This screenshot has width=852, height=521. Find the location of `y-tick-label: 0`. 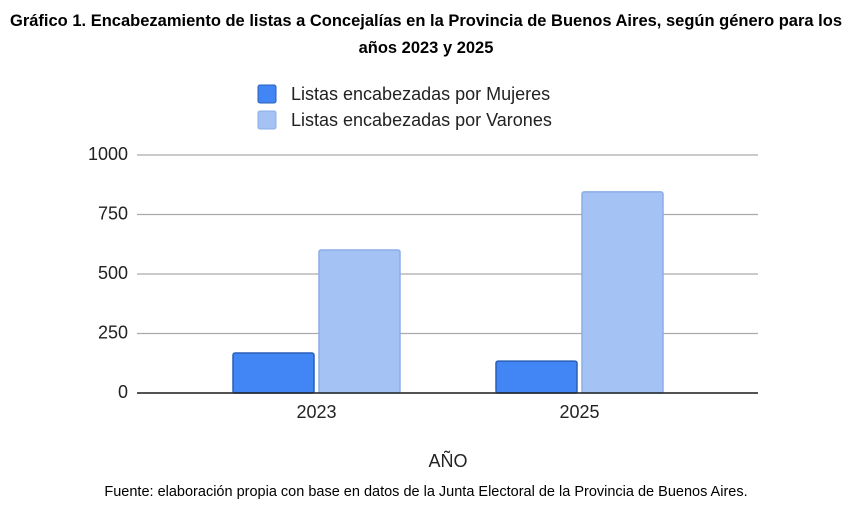

y-tick-label: 0 is located at coordinates (123, 392).